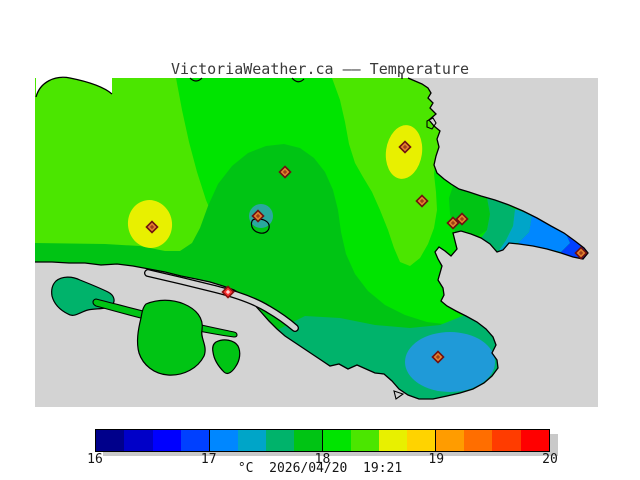  What do you see at coordinates (469, 211) in the screenshot?
I see `band-17-75-peninsula` at bounding box center [469, 211].